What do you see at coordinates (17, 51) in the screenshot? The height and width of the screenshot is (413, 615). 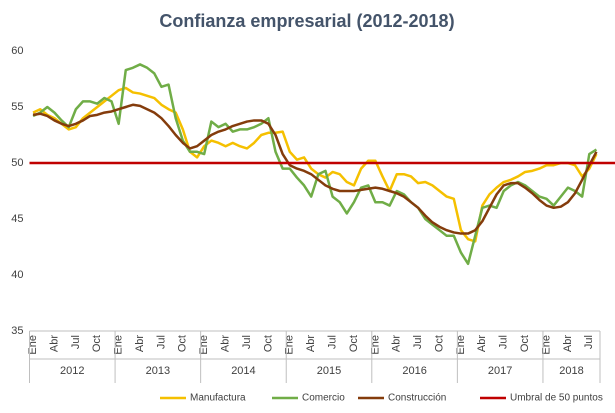 I see `y-tick-label: 60` at bounding box center [17, 51].